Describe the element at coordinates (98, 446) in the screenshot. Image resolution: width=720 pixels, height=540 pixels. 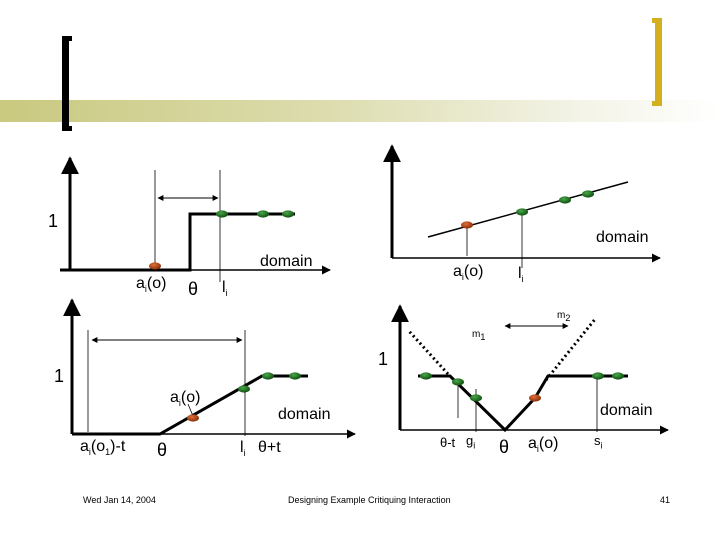
I see `ai-o1-t-label-rest1: (o` at that location.